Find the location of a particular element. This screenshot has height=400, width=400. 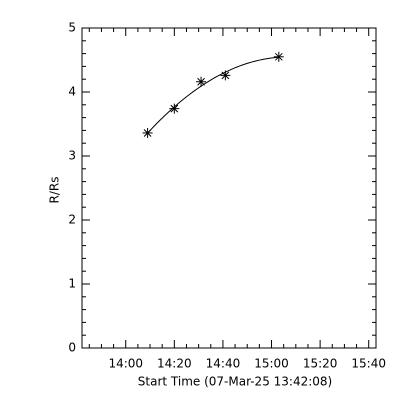

x-tick-label: 14:00 is located at coordinates (125, 364).